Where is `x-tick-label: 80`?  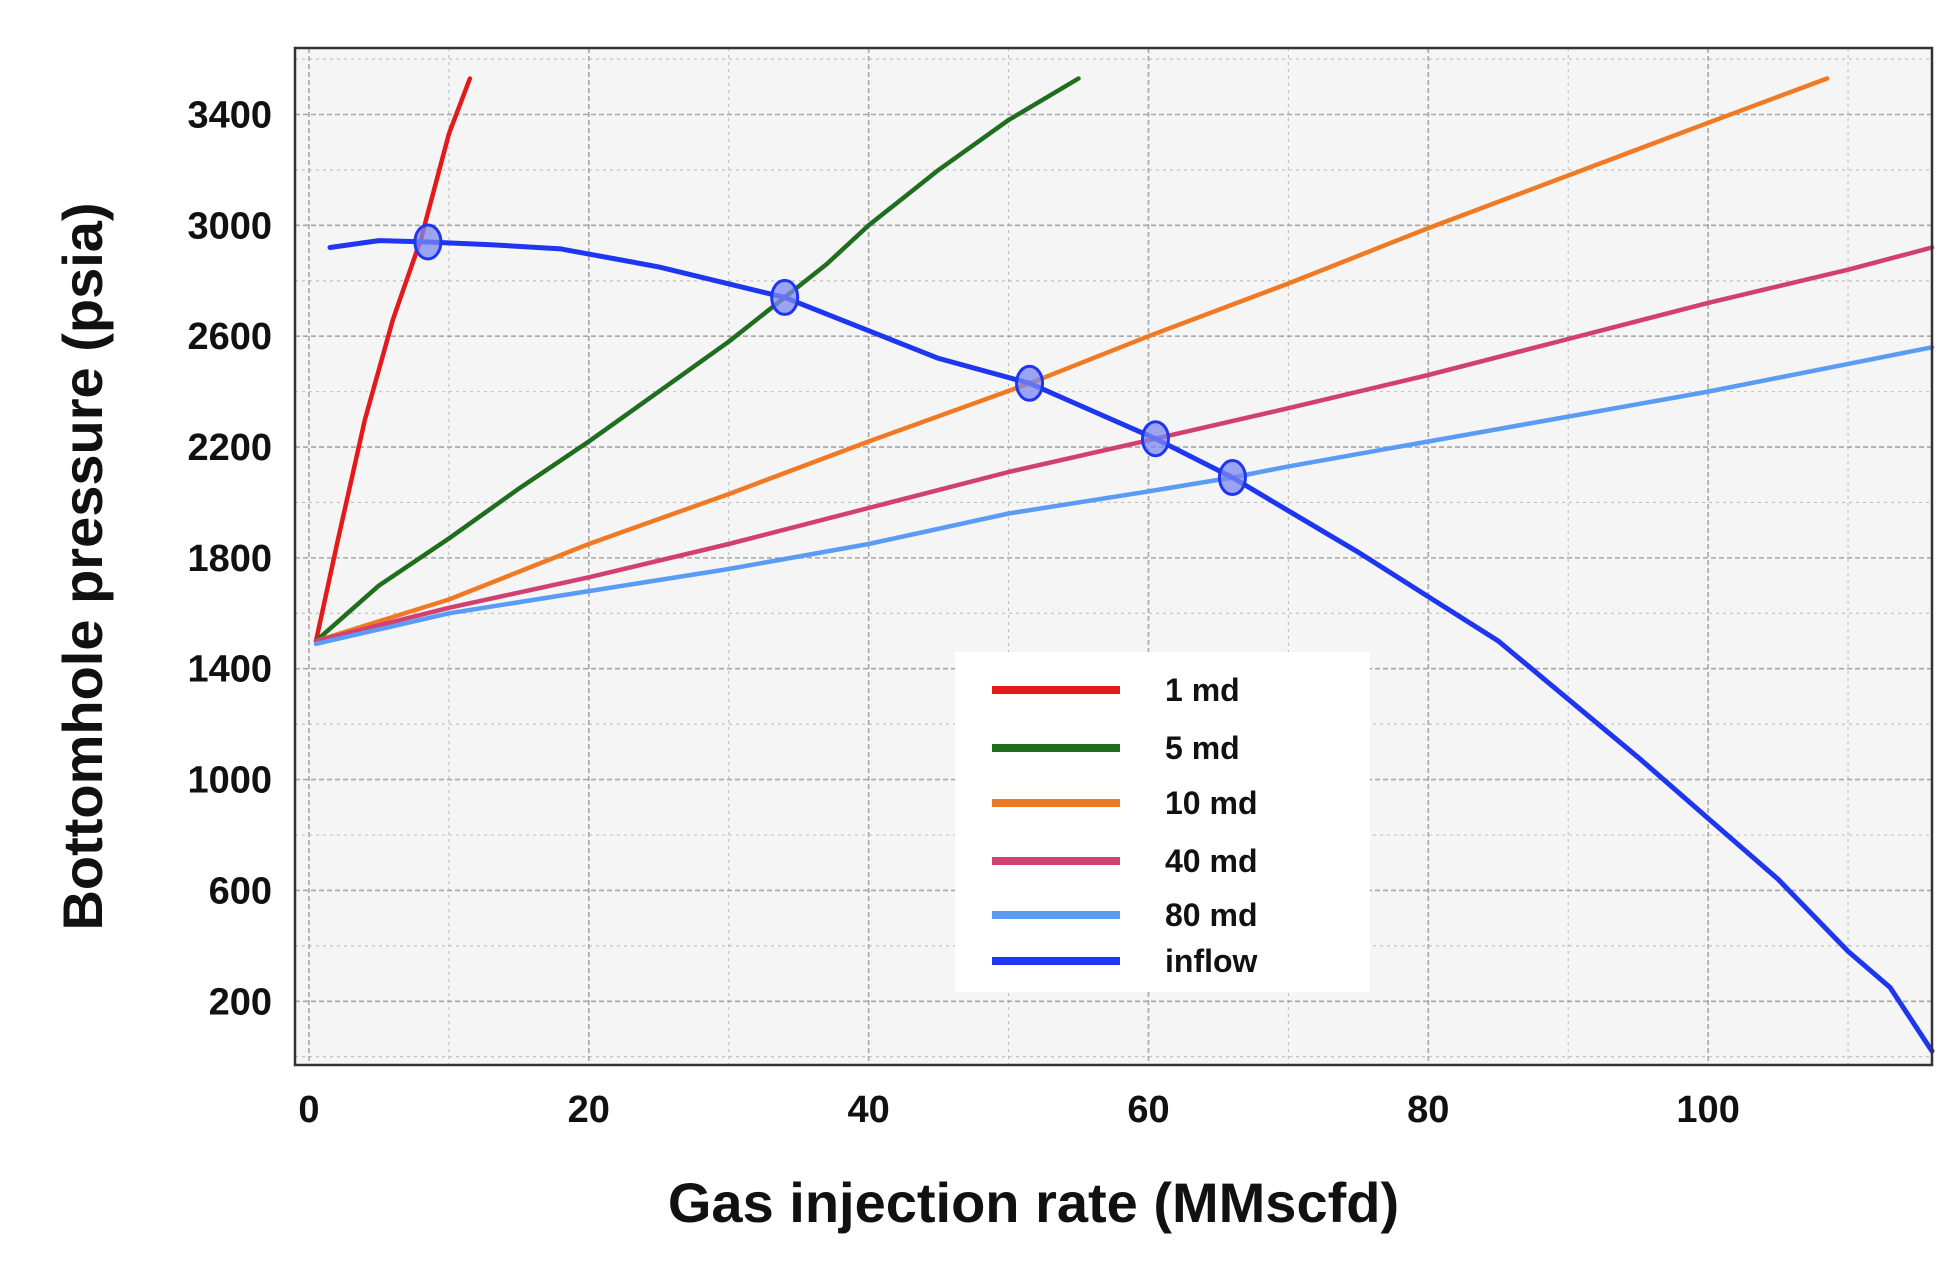
x-tick-label: 80 is located at coordinates (1428, 1110).